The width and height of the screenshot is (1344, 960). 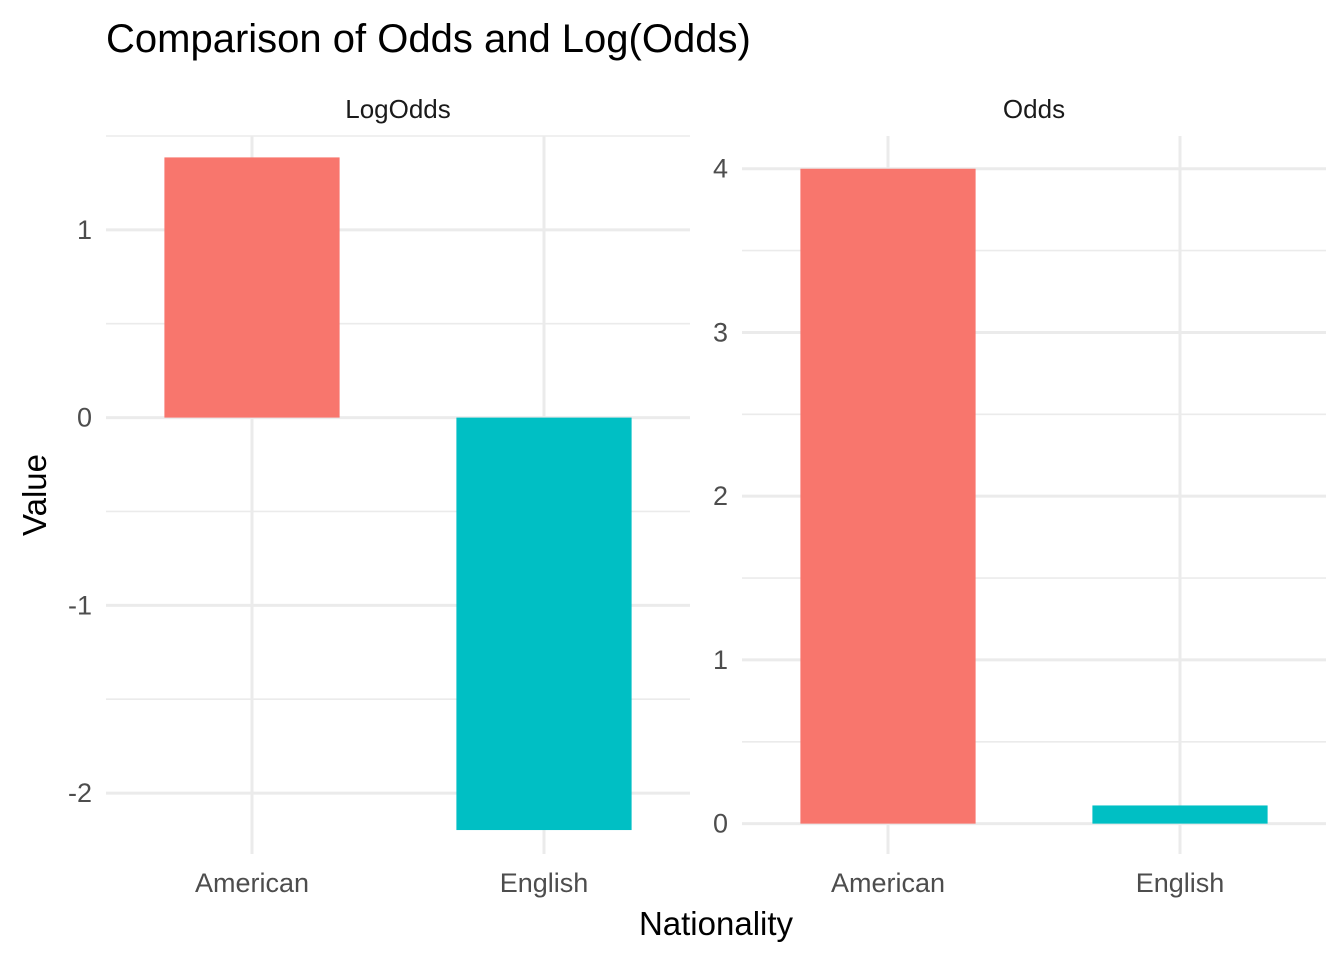 I want to click on y-axis-title: Value, so click(x=34, y=495).